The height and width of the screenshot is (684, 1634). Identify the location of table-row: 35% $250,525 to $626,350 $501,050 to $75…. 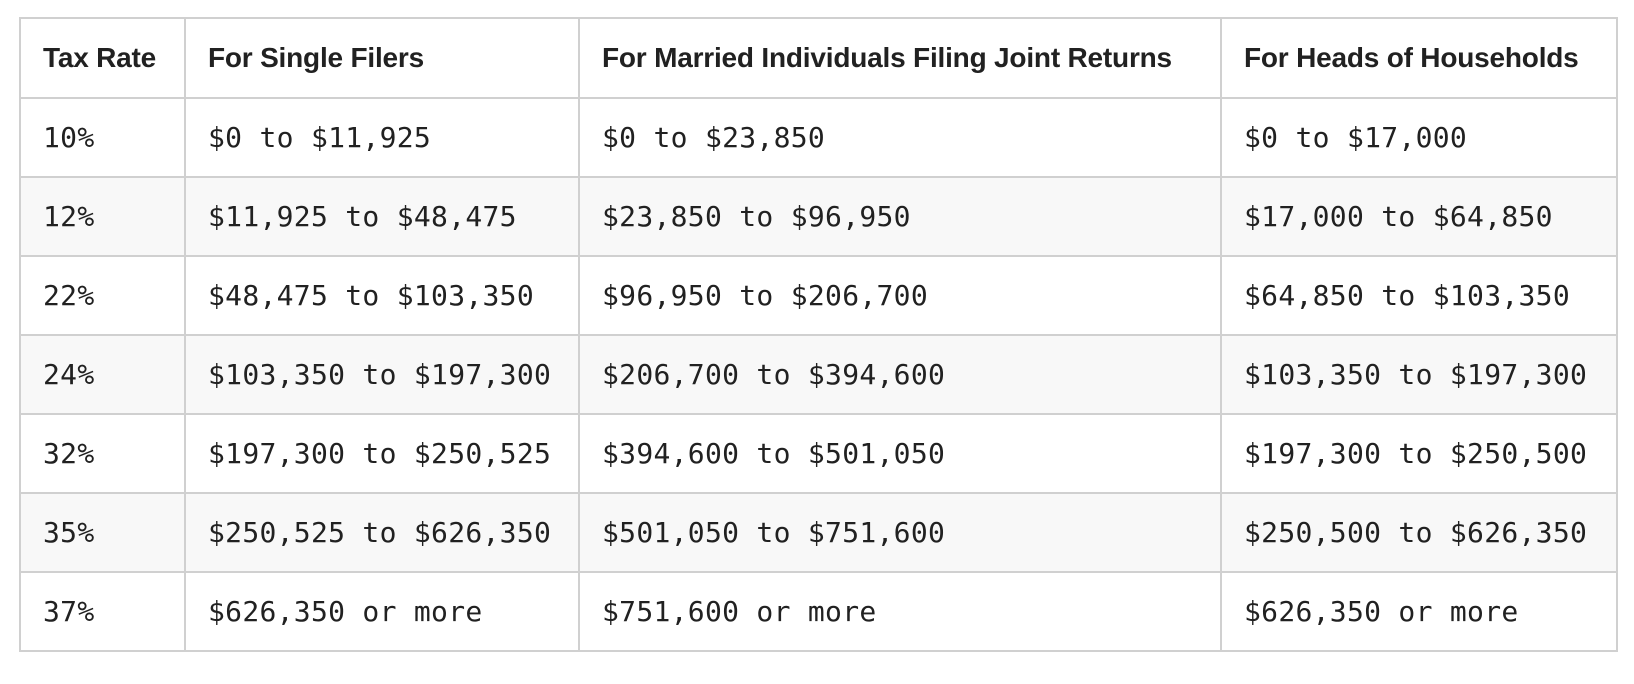
(818, 532).